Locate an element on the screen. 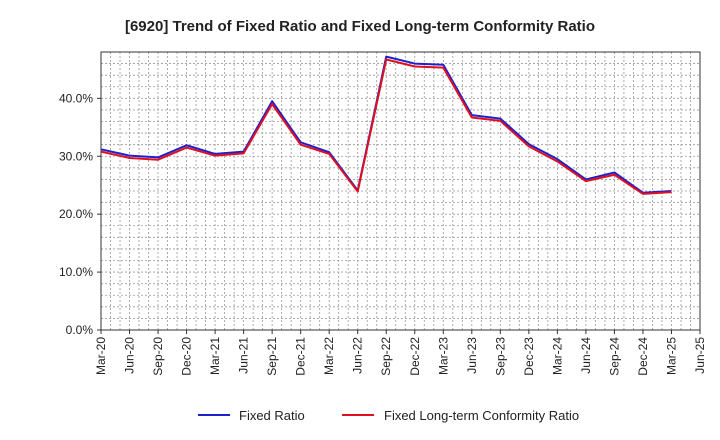  x-tick-label: Sep-24 is located at coordinates (614, 356).